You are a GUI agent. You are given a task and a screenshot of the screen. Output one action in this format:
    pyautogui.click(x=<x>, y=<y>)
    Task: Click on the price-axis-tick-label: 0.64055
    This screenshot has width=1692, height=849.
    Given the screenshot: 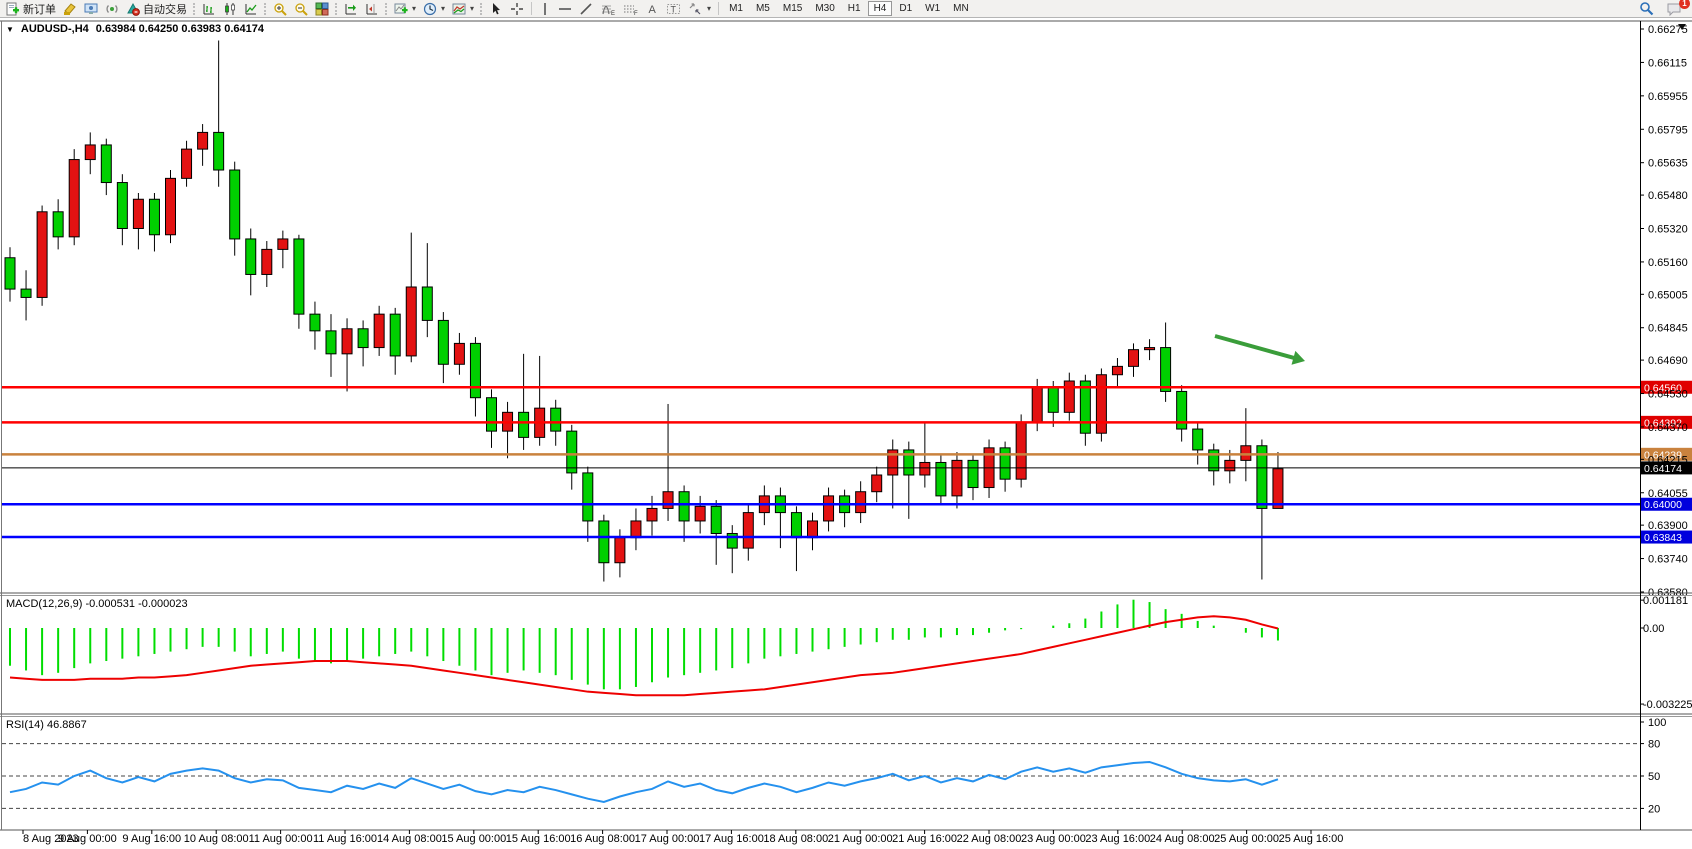 What is the action you would take?
    pyautogui.click(x=1668, y=494)
    